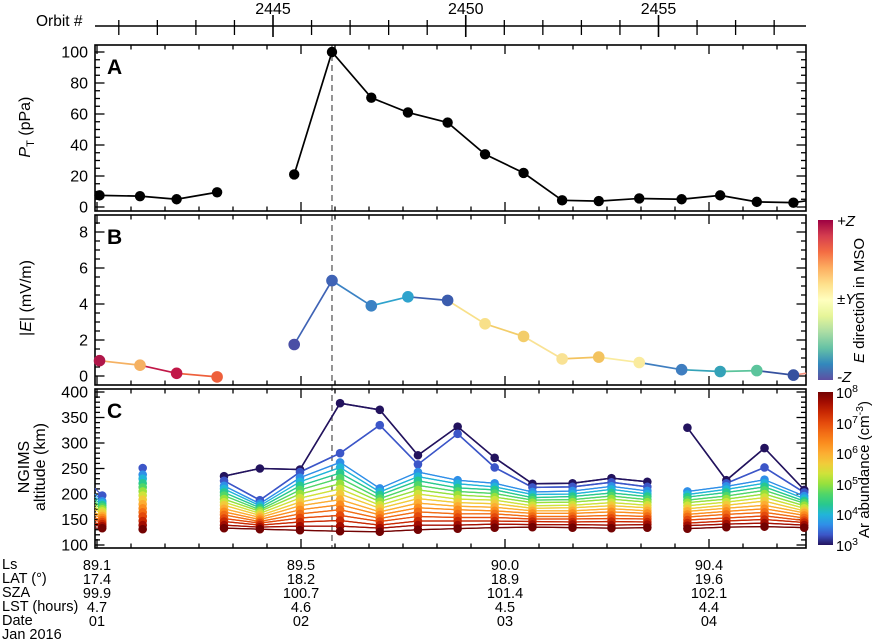  What do you see at coordinates (301, 622) in the screenshot?
I see `bottom-row-value: 02` at bounding box center [301, 622].